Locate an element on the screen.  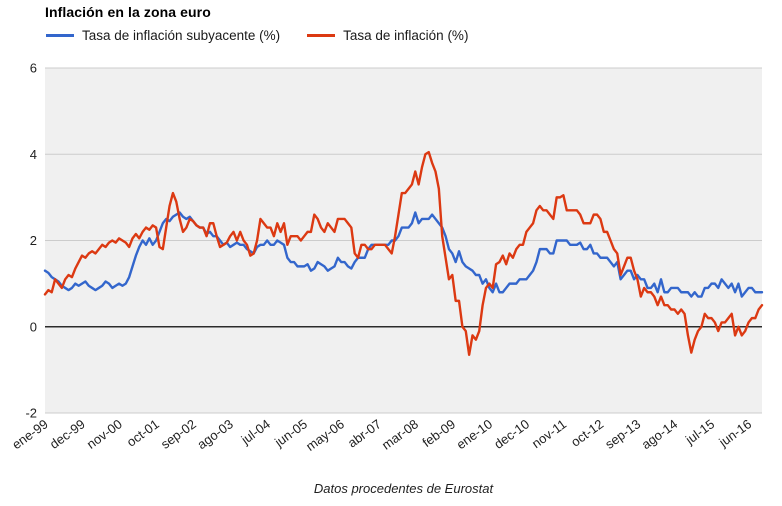
x-tick-label: dec-99 is located at coordinates (67, 433).